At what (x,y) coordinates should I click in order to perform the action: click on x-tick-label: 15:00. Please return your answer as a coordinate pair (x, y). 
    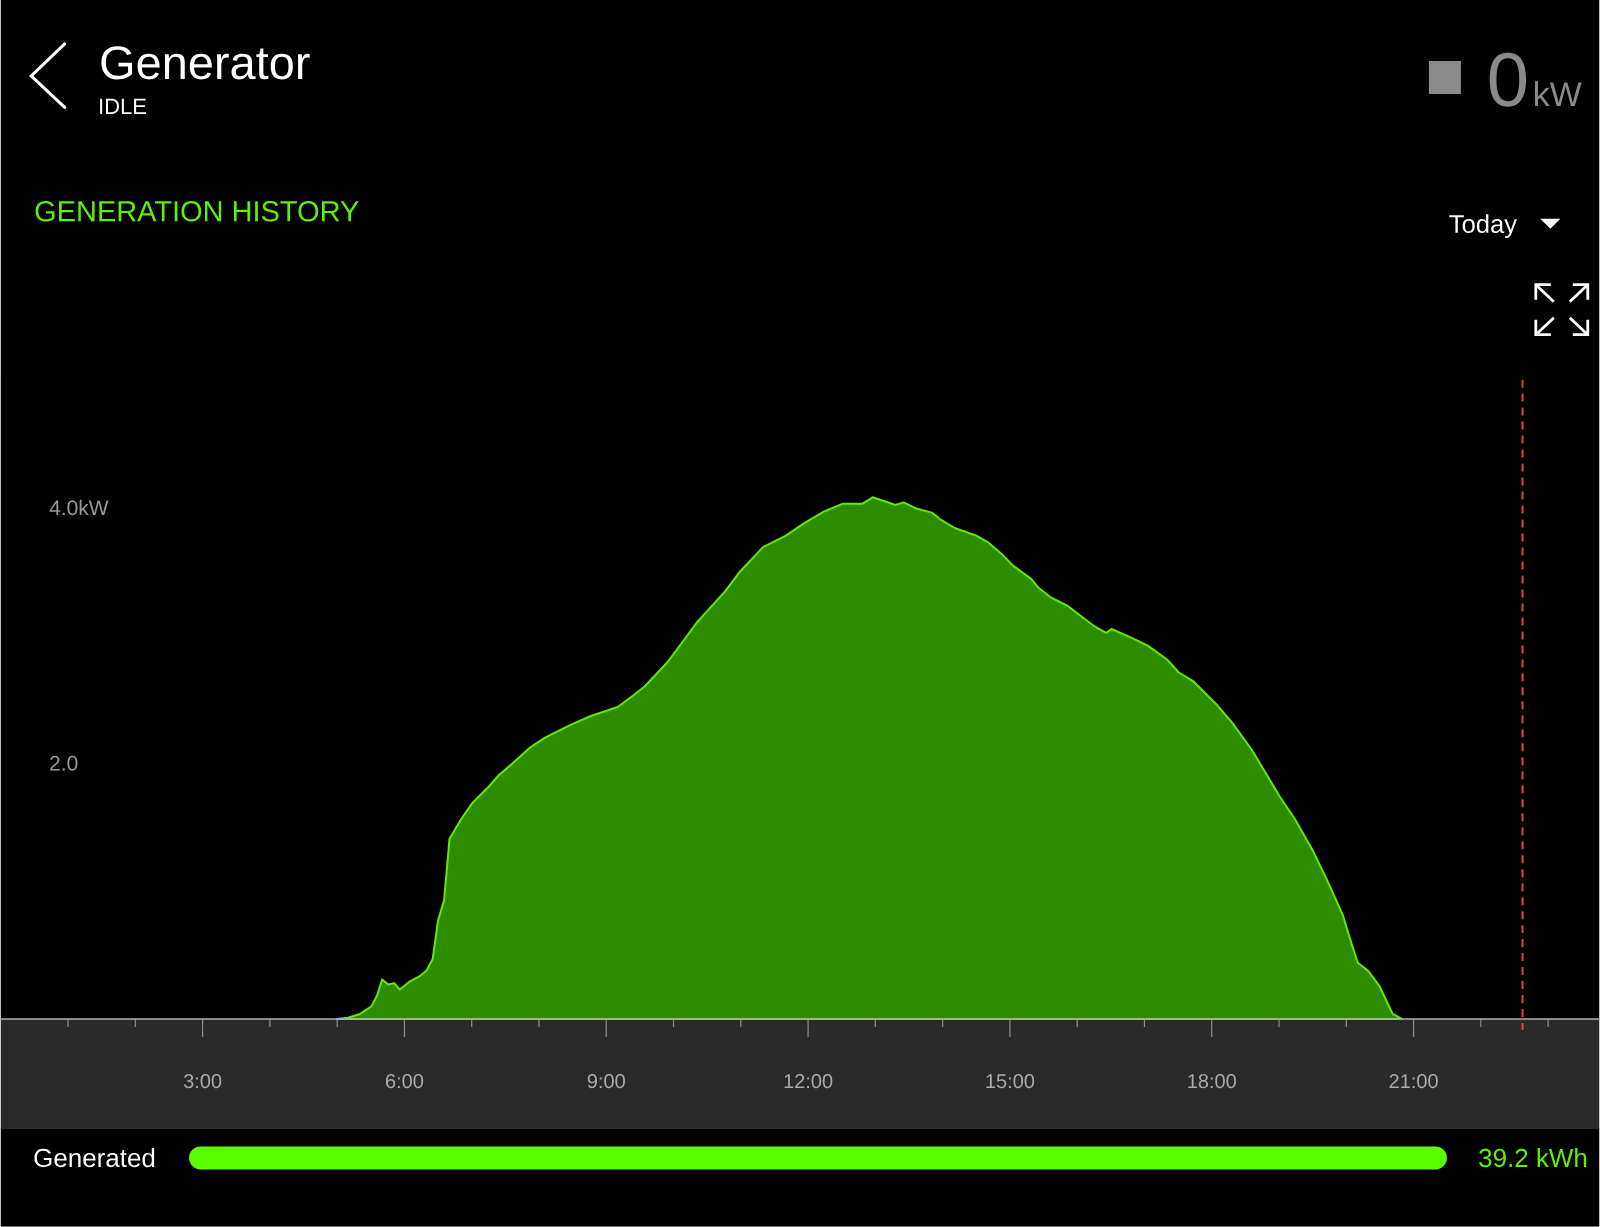
    Looking at the image, I should click on (1010, 1081).